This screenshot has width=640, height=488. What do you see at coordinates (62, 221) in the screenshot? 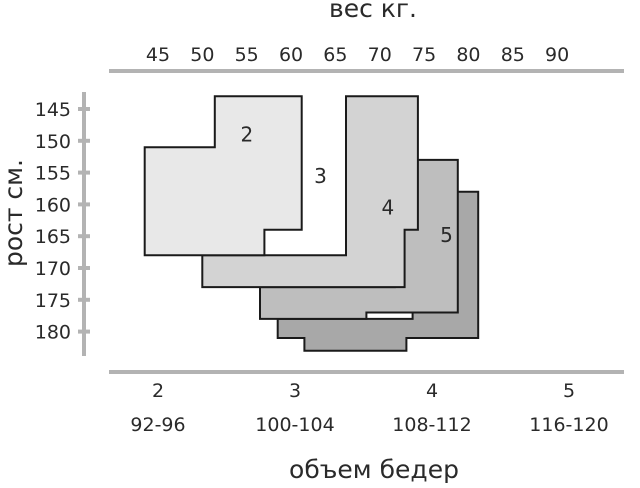
I see `left-axis-ticks: 145 150 155 160 165 170 175 180` at bounding box center [62, 221].